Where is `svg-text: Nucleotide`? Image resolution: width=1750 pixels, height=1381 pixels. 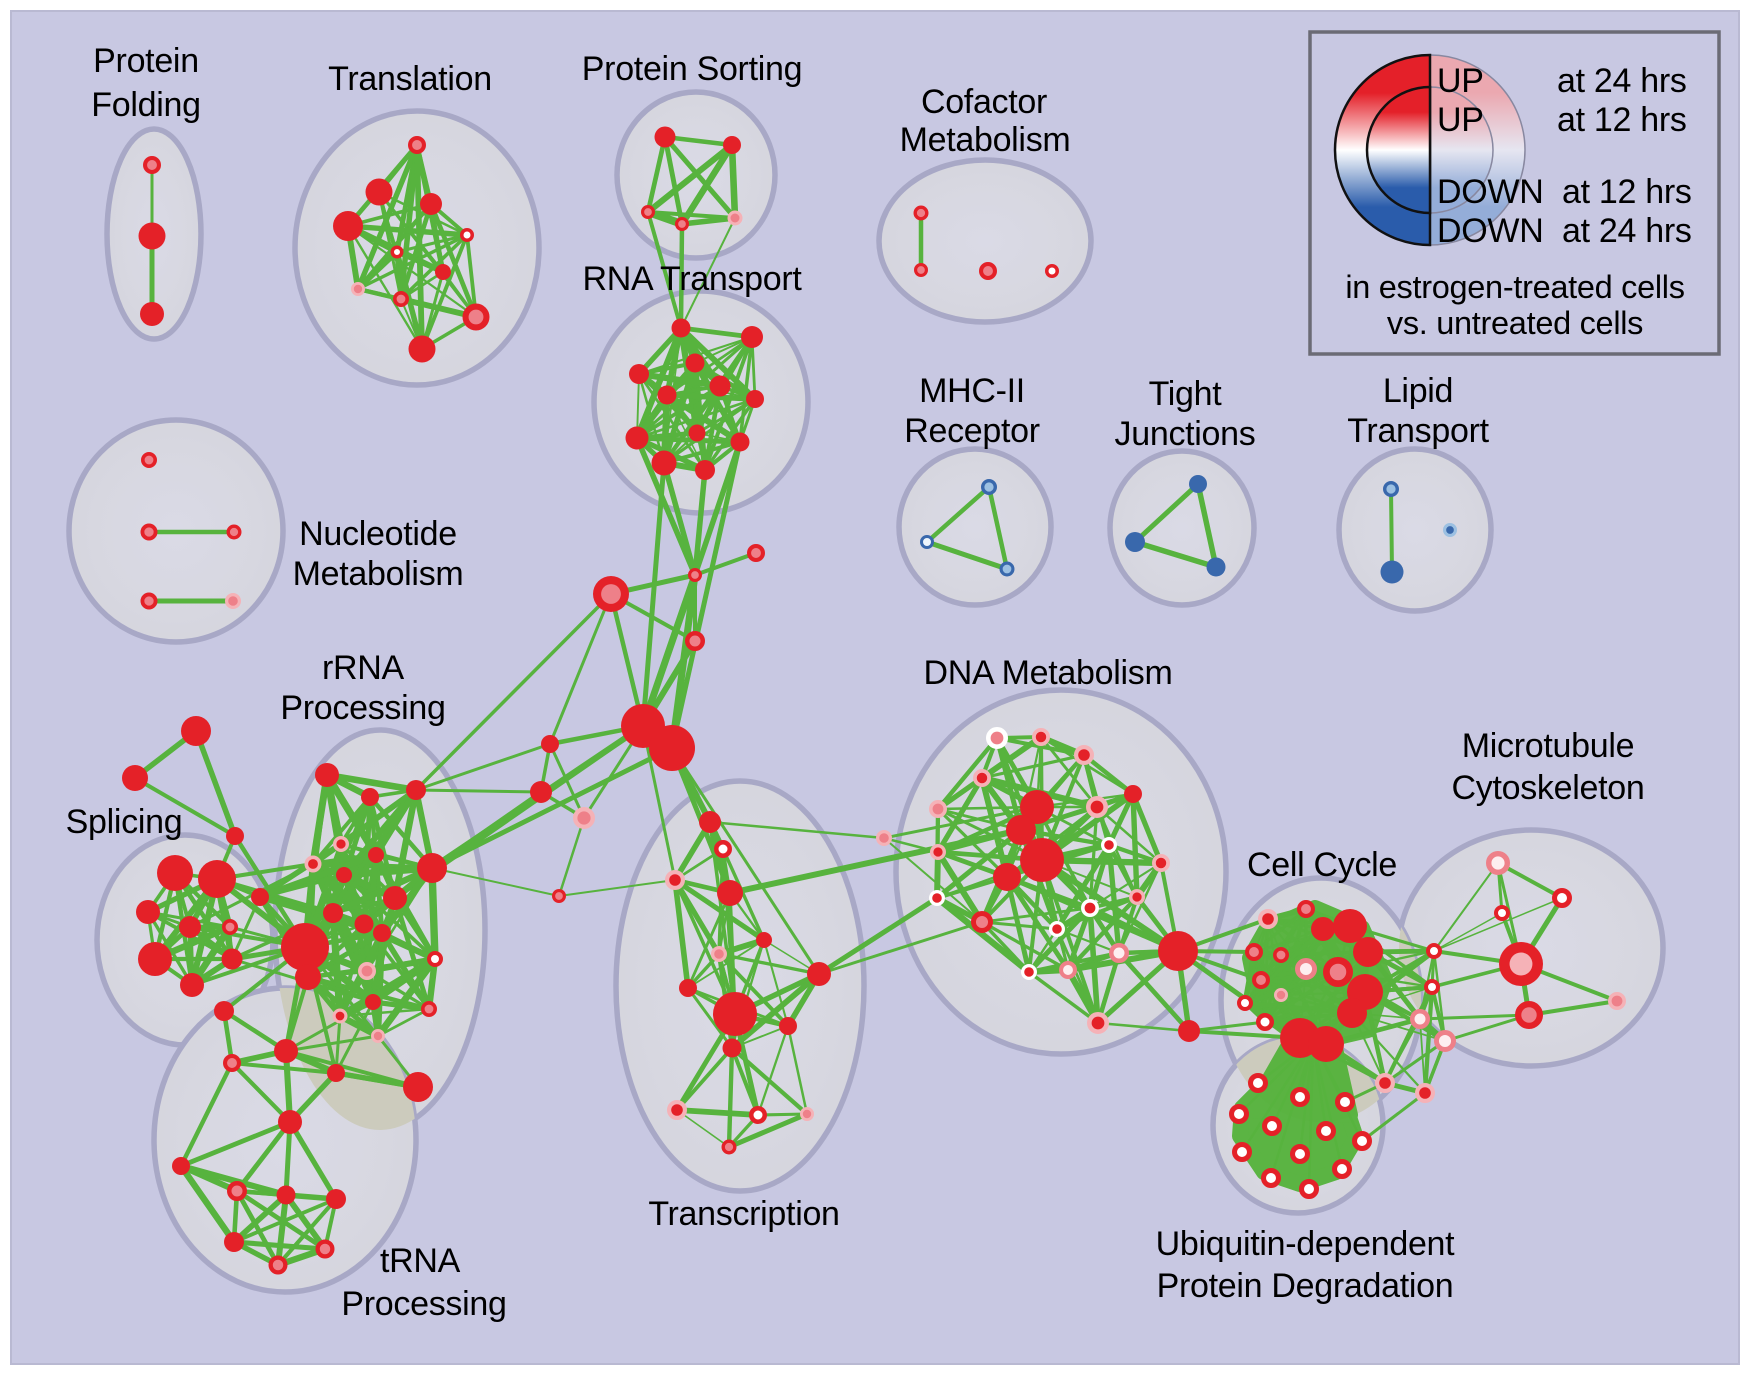
svg-text: Nucleotide is located at coordinates (378, 534).